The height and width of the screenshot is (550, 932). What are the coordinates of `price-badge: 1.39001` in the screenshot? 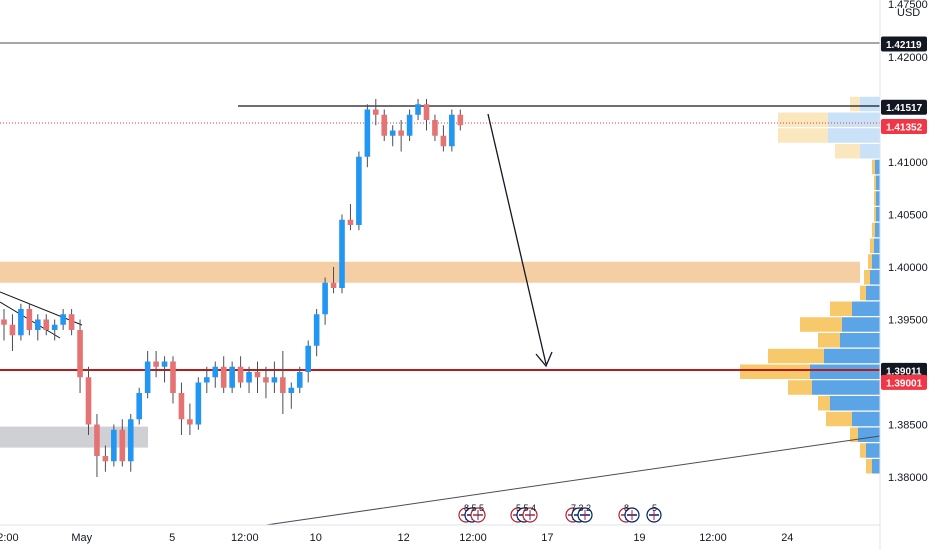 It's located at (904, 382).